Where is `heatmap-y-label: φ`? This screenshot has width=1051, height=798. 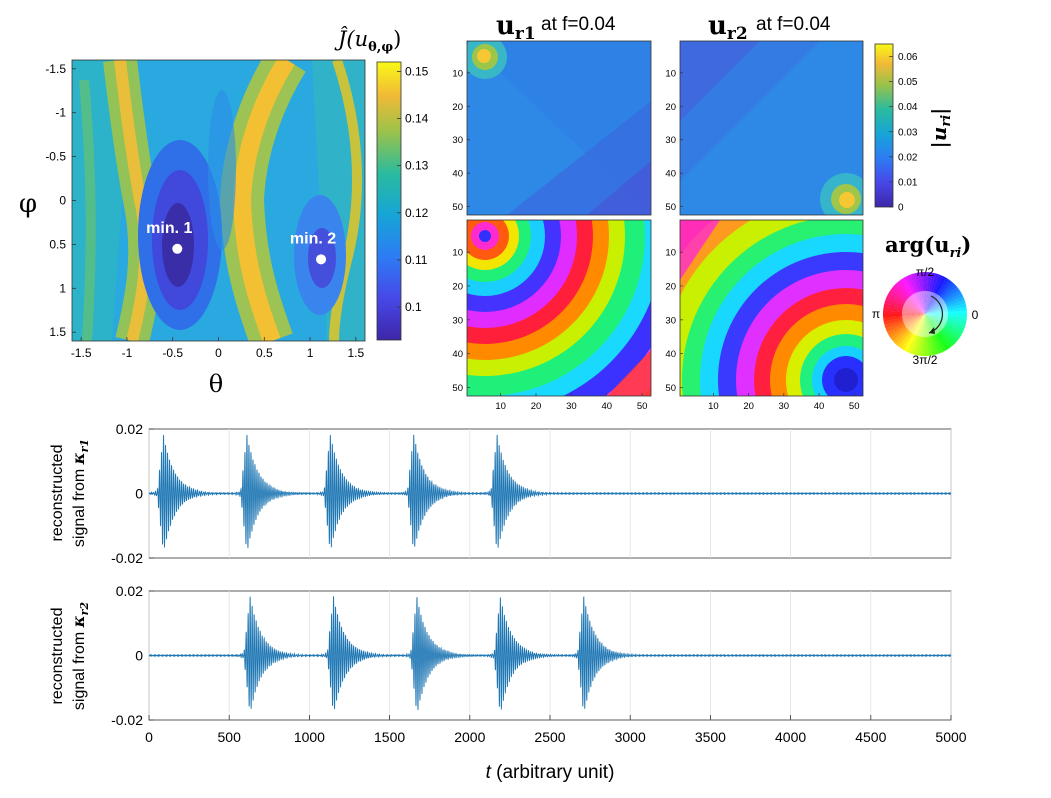
heatmap-y-label: φ is located at coordinates (28, 204).